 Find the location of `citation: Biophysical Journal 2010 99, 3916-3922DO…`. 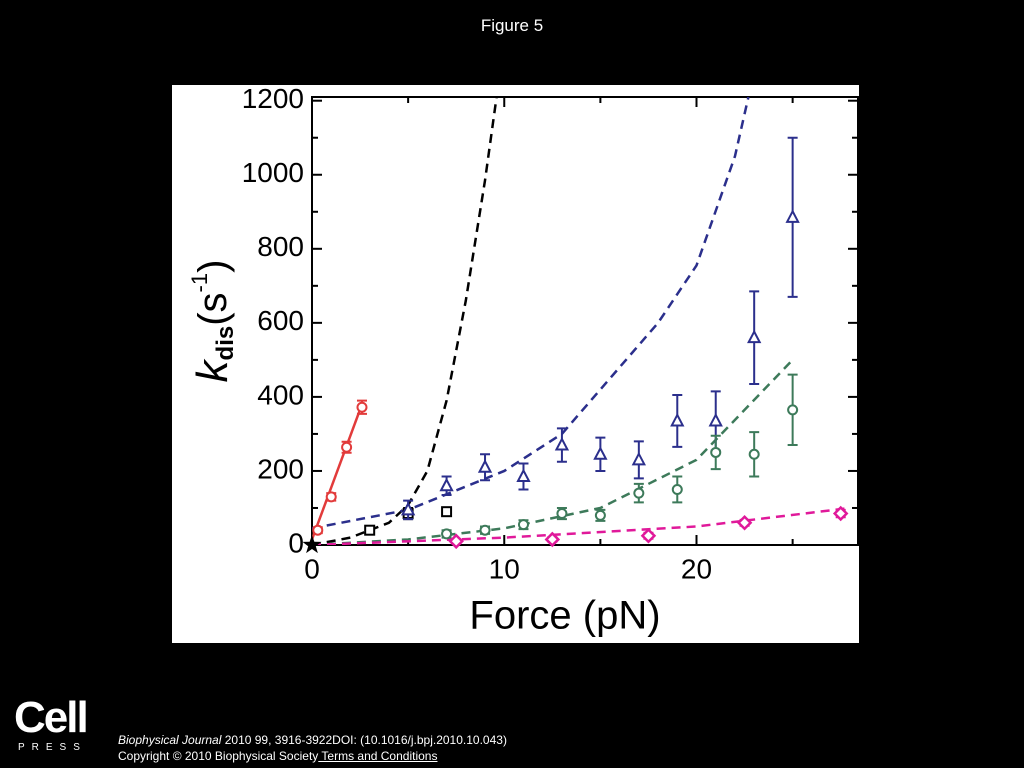

citation: Biophysical Journal 2010 99, 3916-3922DO… is located at coordinates (312, 748).